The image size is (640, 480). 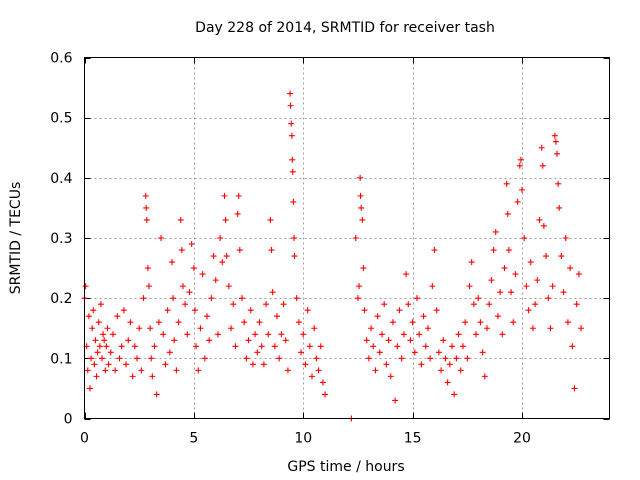 What do you see at coordinates (68, 420) in the screenshot?
I see `y-tick-label: 0` at bounding box center [68, 420].